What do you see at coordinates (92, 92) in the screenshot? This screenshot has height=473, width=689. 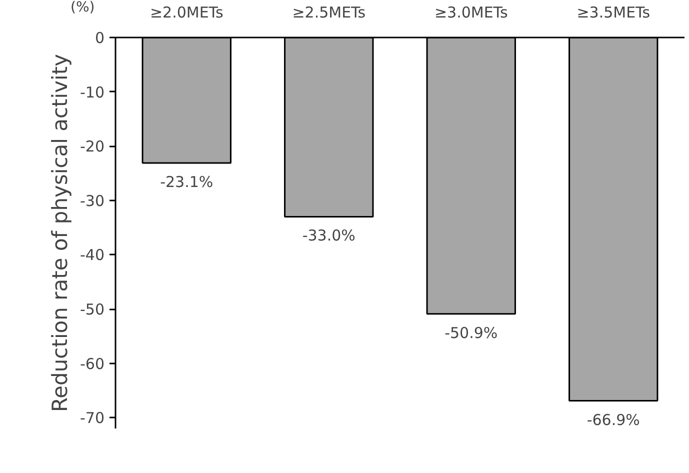 I see `y-tick-label: -10` at bounding box center [92, 92].